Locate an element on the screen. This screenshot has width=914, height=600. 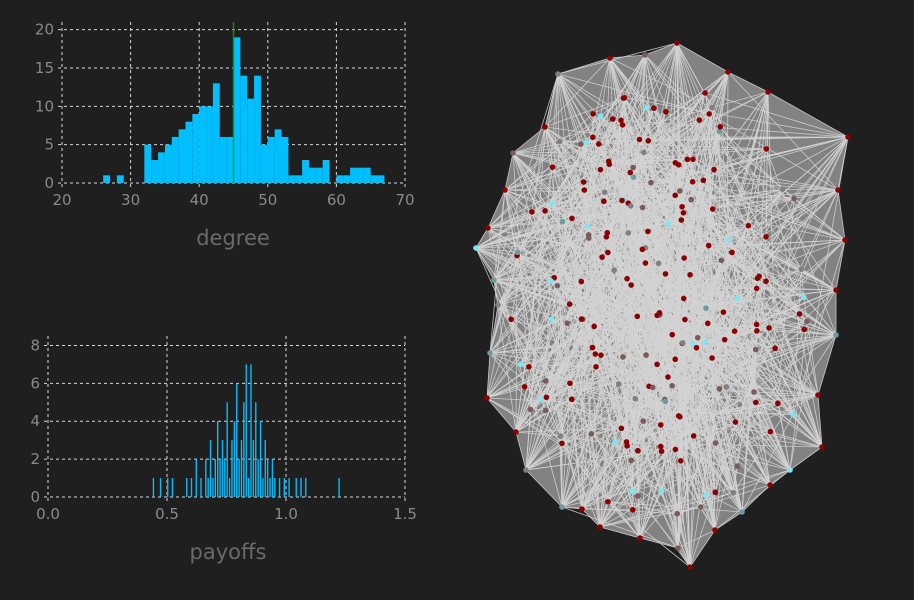
degree-x-tick-label: 30 is located at coordinates (130, 200).